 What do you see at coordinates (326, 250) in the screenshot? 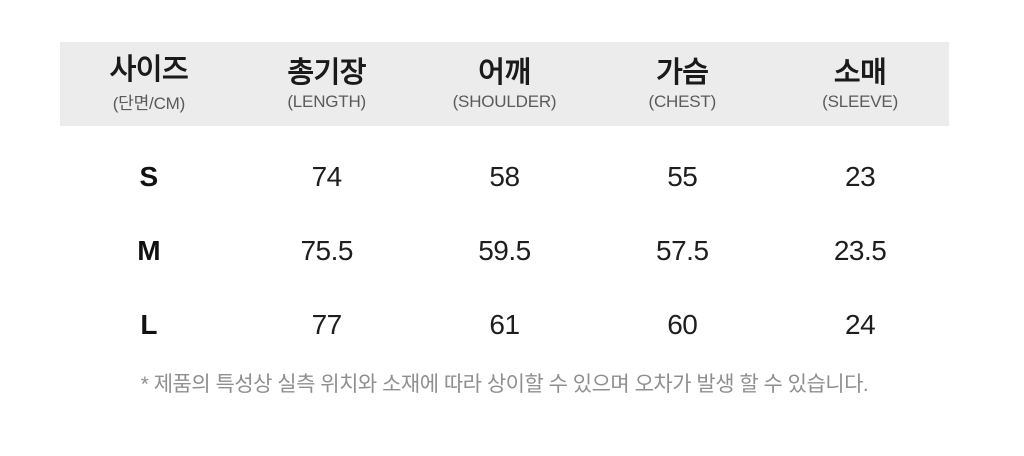
I see `length-value: 75.5` at bounding box center [326, 250].